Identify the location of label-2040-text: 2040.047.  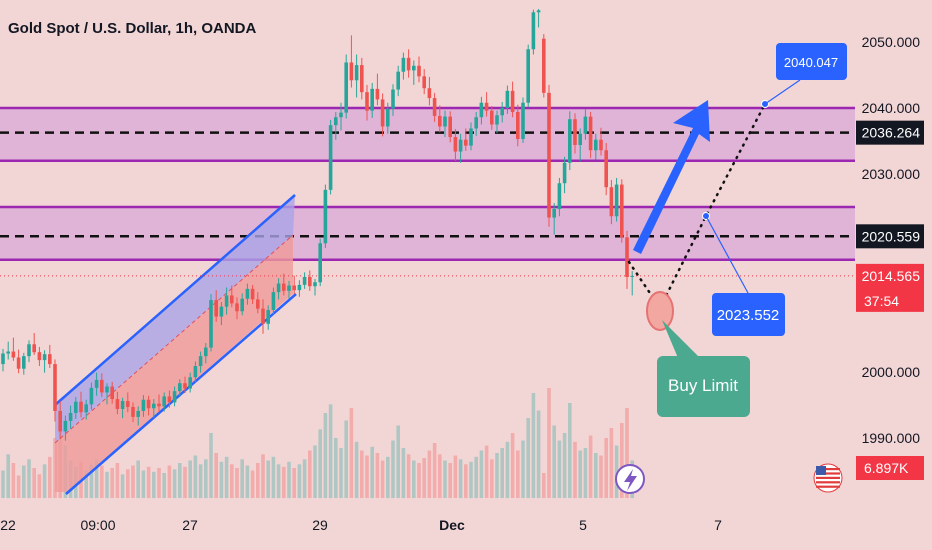
(811, 62).